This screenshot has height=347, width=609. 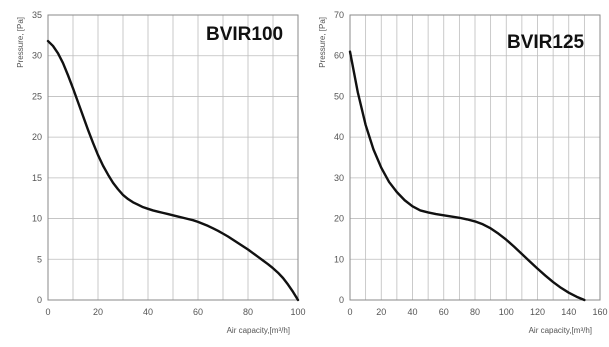 I want to click on y-tick-label: 5, so click(x=39, y=259).